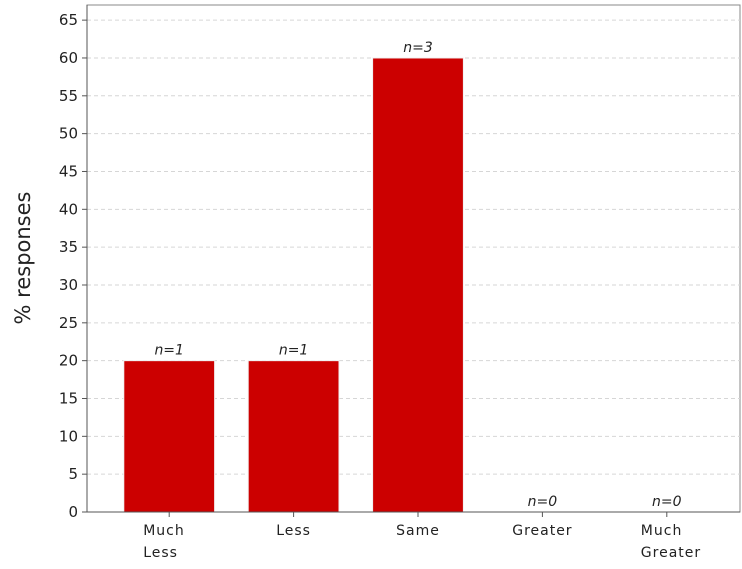 The image size is (742, 569). What do you see at coordinates (68, 436) in the screenshot?
I see `y-tick-label: 10` at bounding box center [68, 436].